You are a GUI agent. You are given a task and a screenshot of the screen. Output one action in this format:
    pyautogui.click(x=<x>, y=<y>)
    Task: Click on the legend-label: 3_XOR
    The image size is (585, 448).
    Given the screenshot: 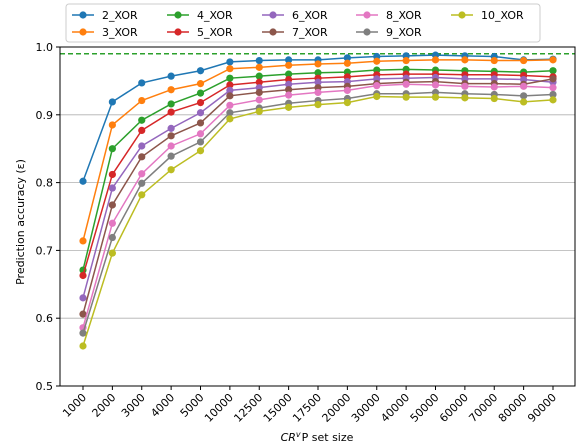 What is the action you would take?
    pyautogui.click(x=120, y=32)
    